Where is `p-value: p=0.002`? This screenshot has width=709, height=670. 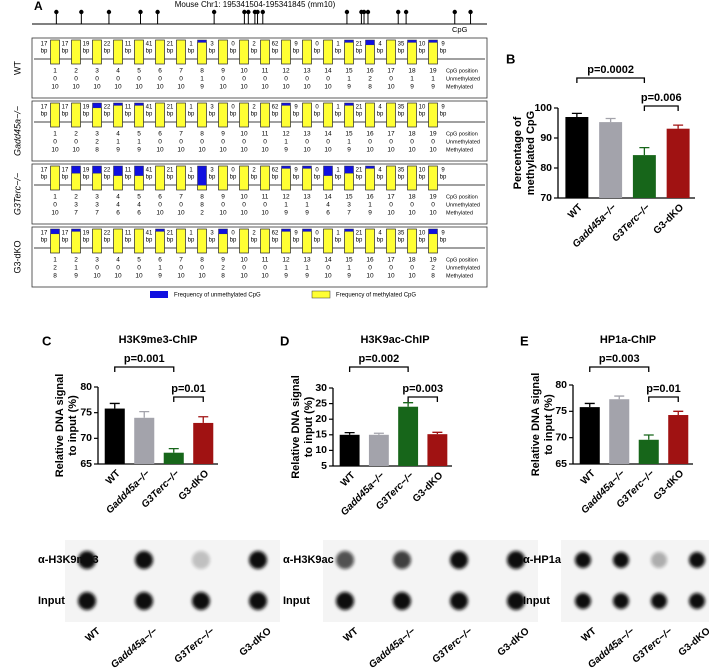 p-value: p=0.002 is located at coordinates (379, 359).